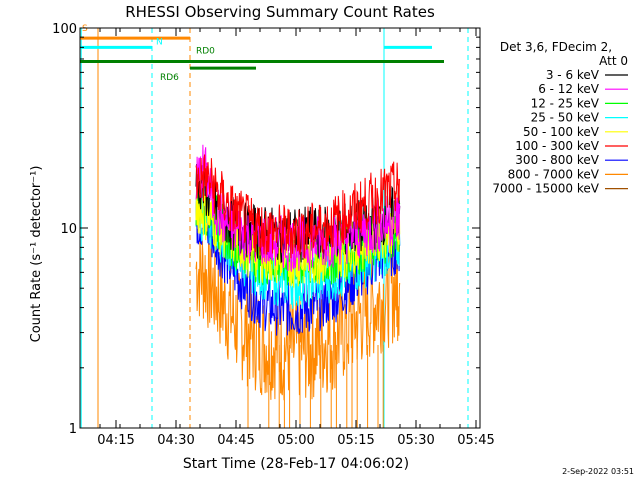  I want to click on x-tick-label: 05:00, so click(295, 440).